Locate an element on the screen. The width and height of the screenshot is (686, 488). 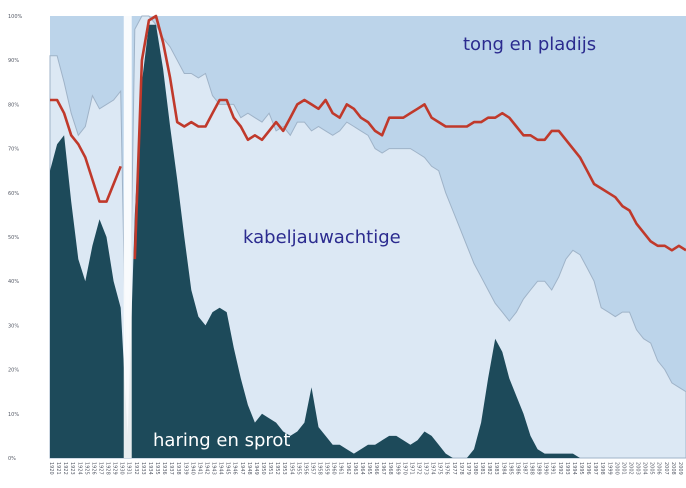
x-tick-label: 1997 is located at coordinates (595, 468).